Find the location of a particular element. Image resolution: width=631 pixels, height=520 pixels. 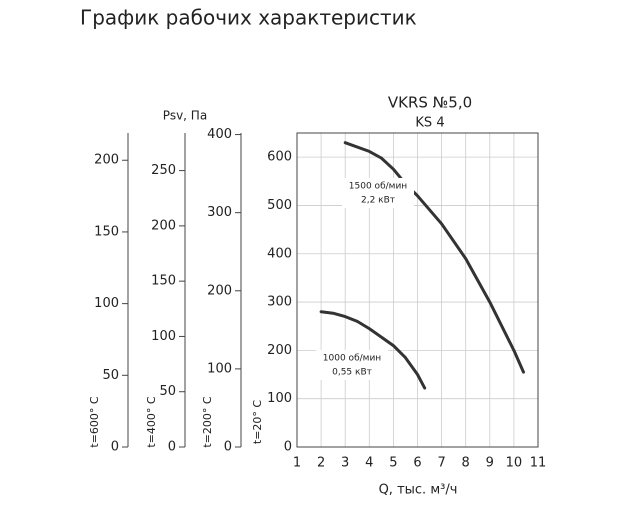

x-tick-label: 10 is located at coordinates (514, 463).